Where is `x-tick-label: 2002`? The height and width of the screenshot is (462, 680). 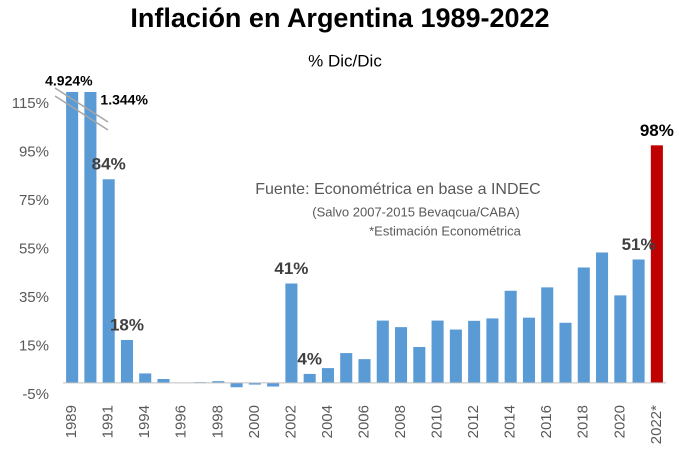
x-tick-label: 2002 is located at coordinates (290, 421).